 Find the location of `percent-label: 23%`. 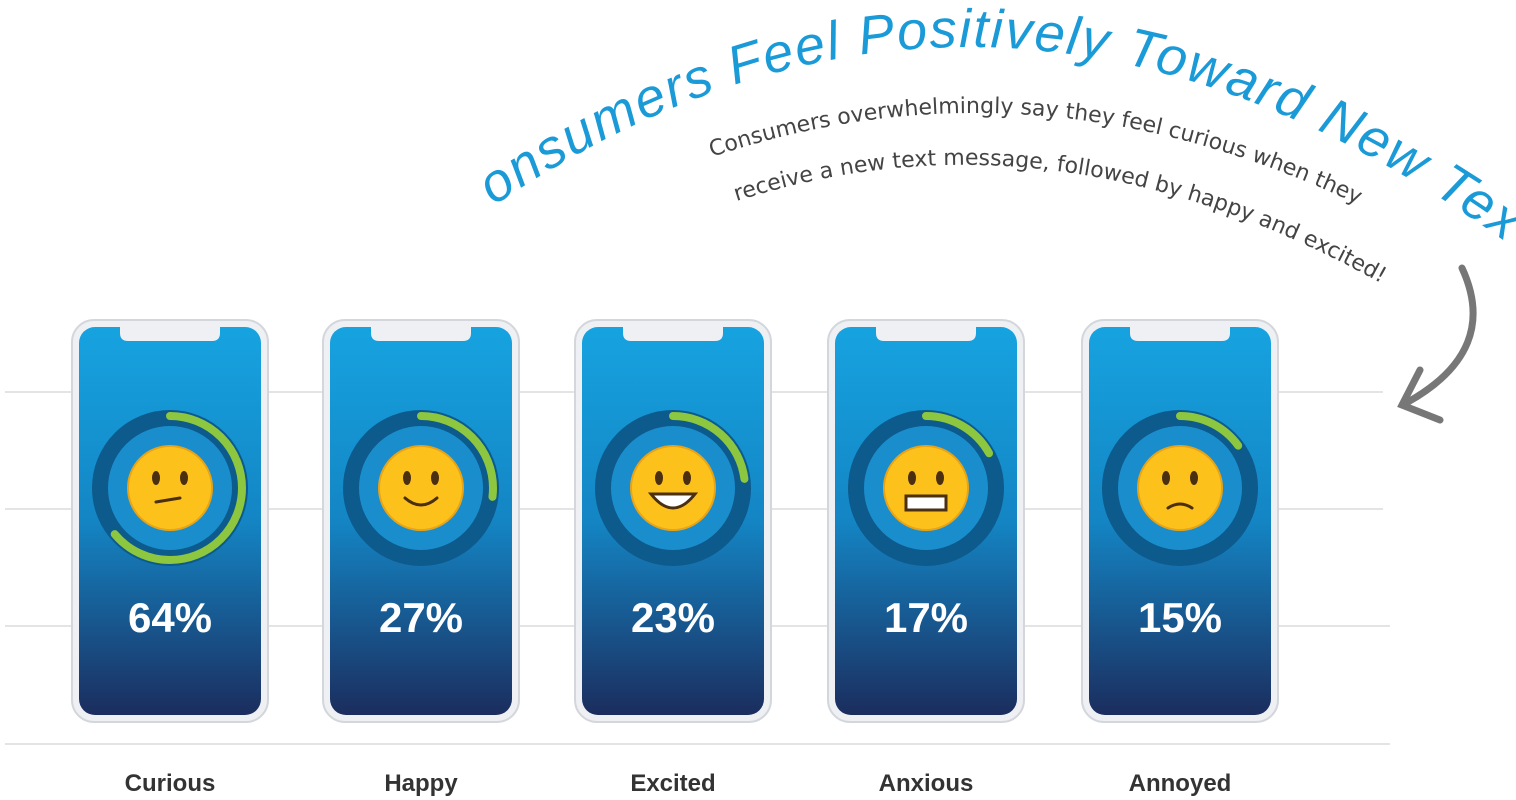

percent-label: 23% is located at coordinates (673, 617).